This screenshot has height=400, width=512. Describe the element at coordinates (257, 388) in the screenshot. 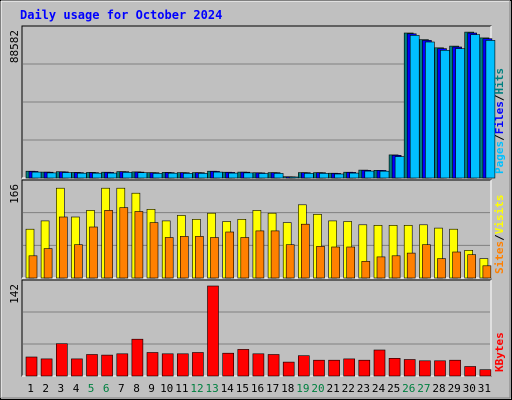

I see `x-tick-label: 16` at that location.